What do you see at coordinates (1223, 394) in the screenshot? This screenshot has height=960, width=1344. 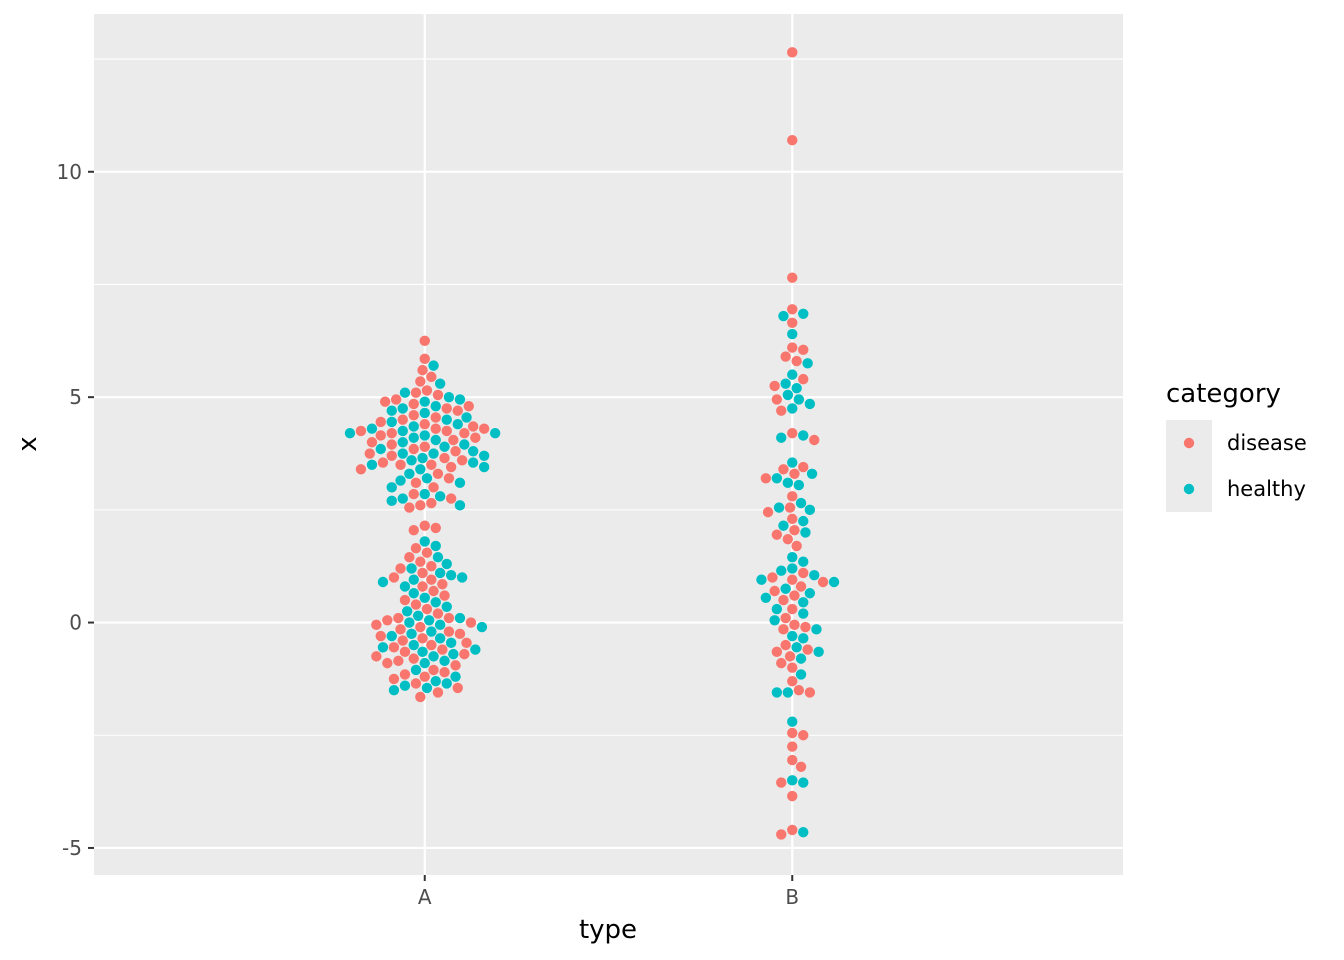 I see `legend-title: category` at bounding box center [1223, 394].